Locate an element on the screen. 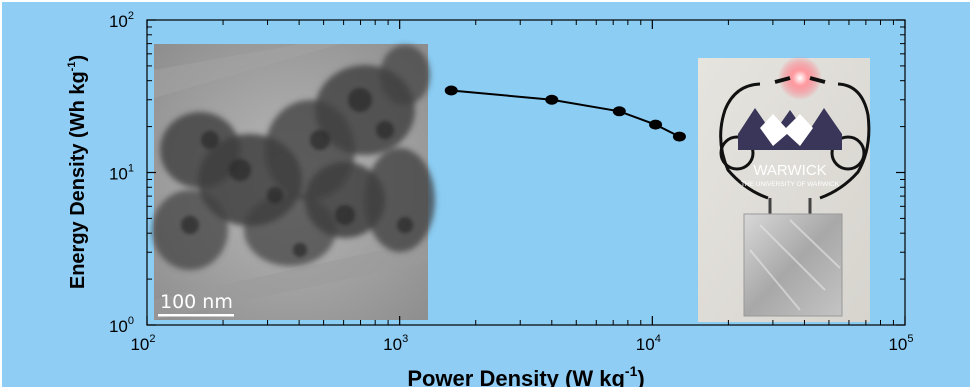  coiled-wire-right is located at coordinates (848, 153).